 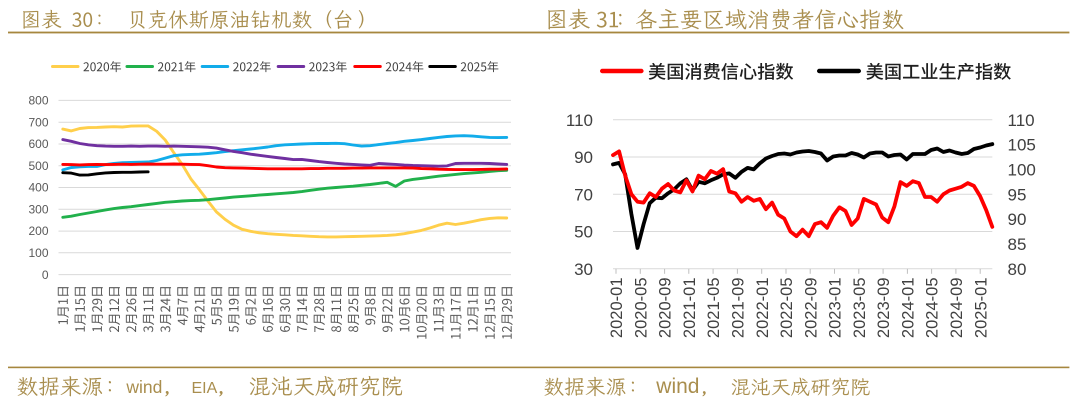 I want to click on svg-text: 85, so click(x=1017, y=244).